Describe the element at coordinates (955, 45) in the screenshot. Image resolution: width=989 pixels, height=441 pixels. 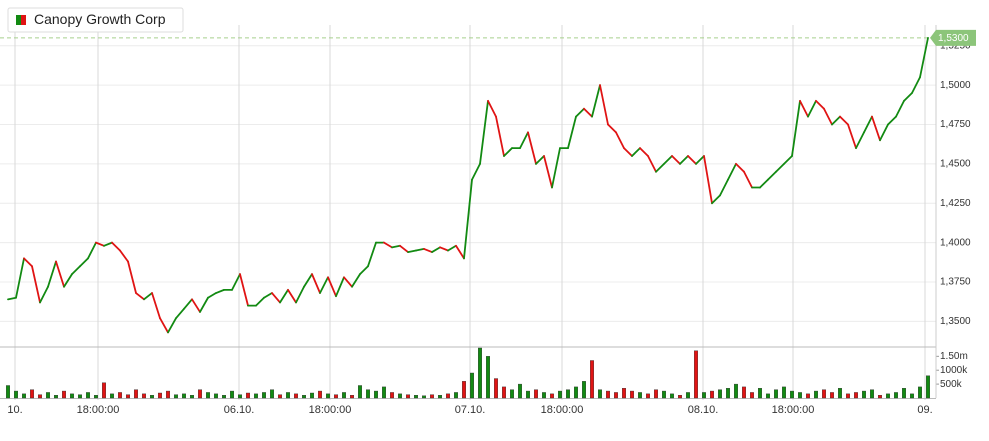
I see `y-tick-label: 1,5250` at that location.